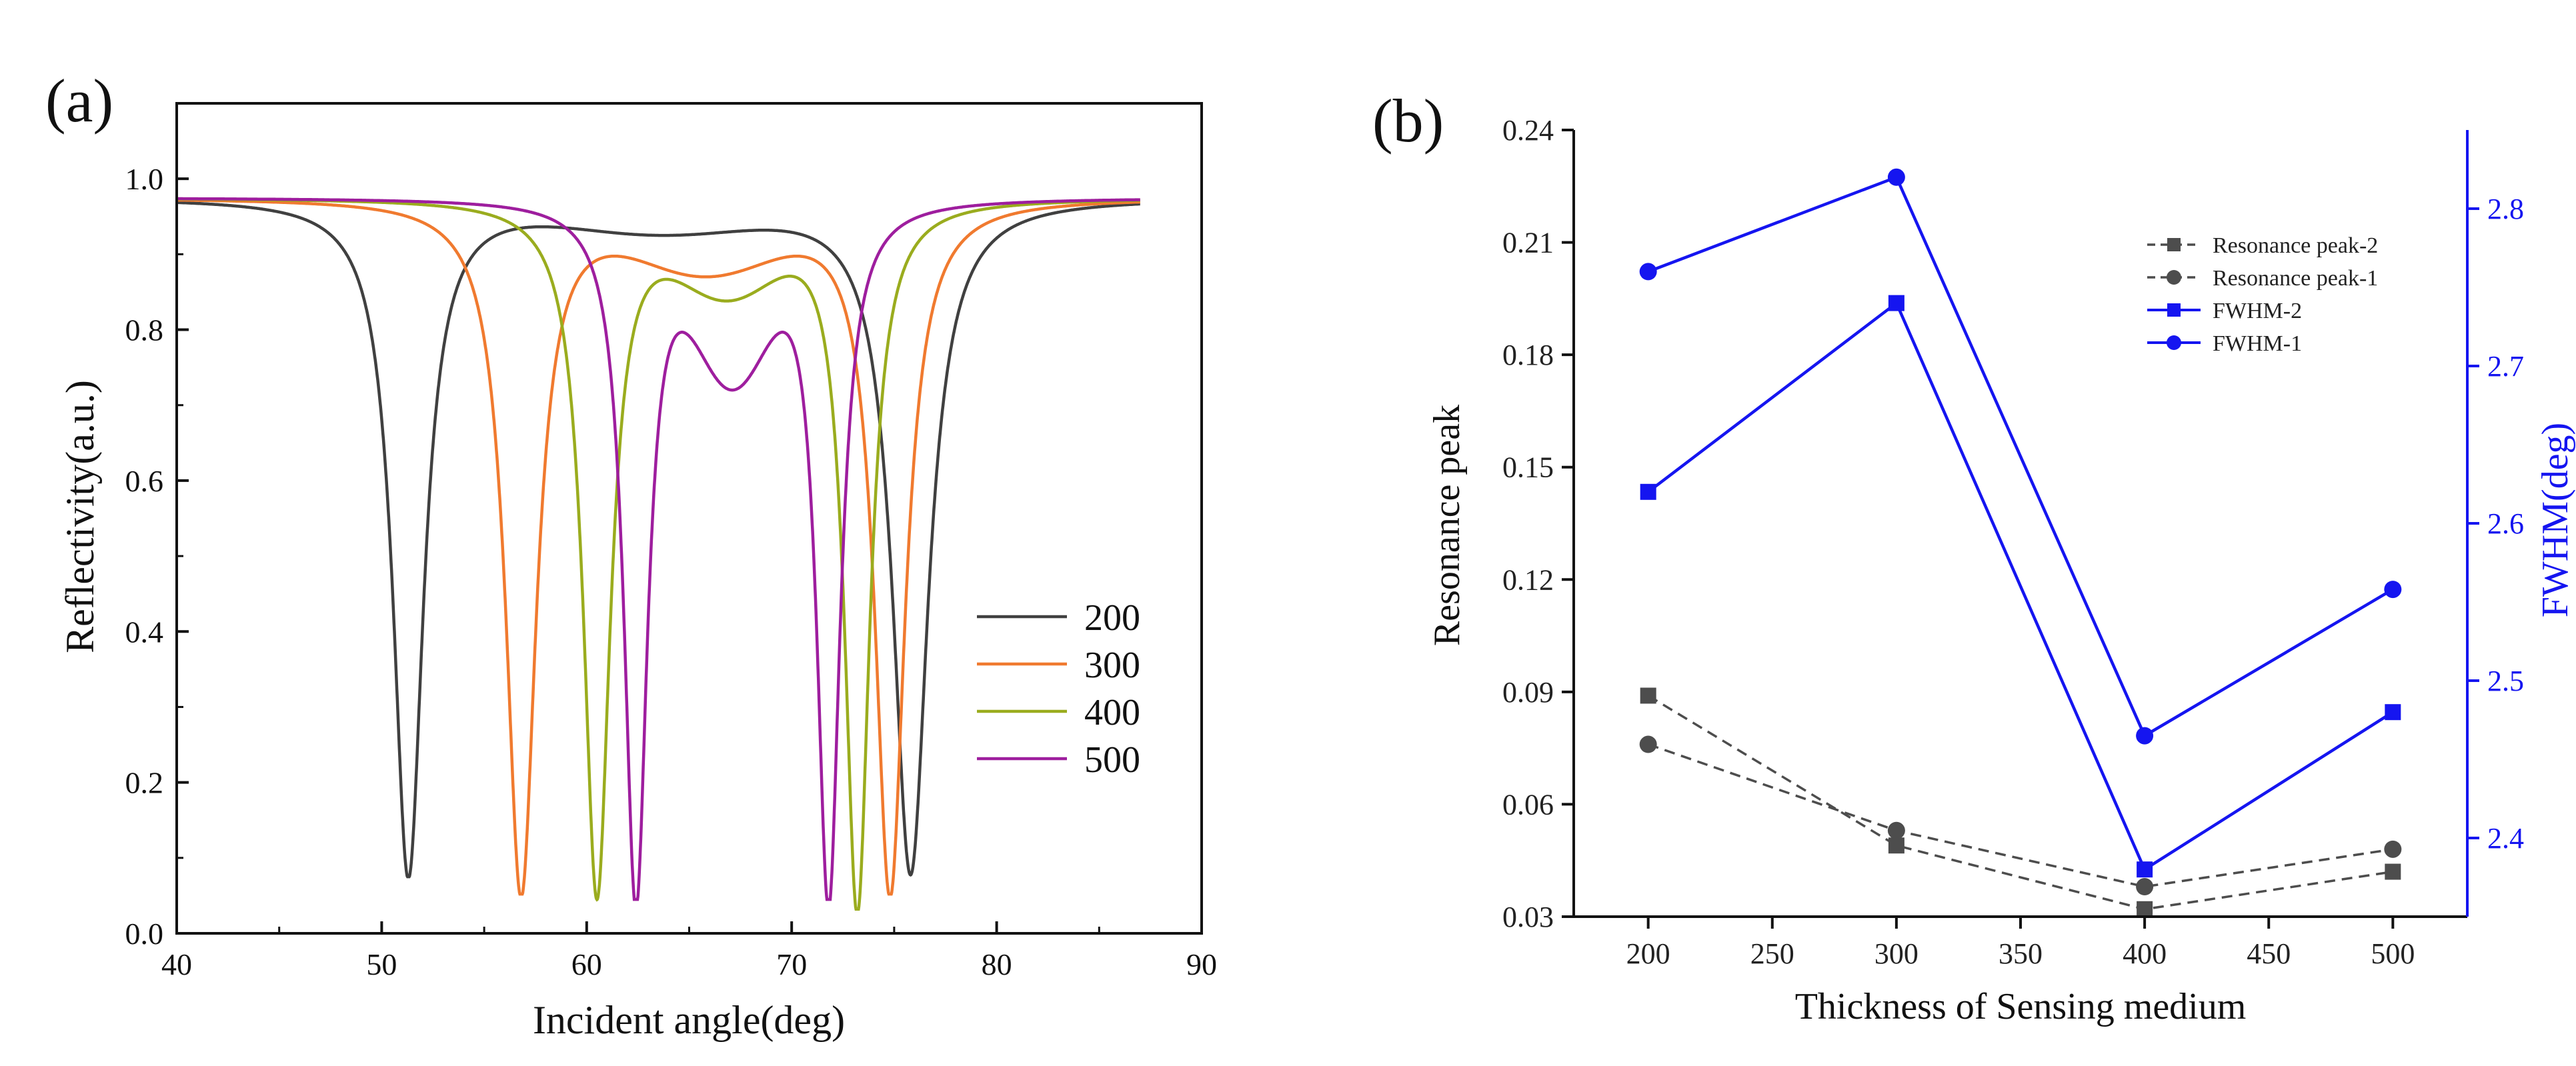  What do you see at coordinates (144, 330) in the screenshot?
I see `panel-a-y-tick-label: 0.8` at bounding box center [144, 330].